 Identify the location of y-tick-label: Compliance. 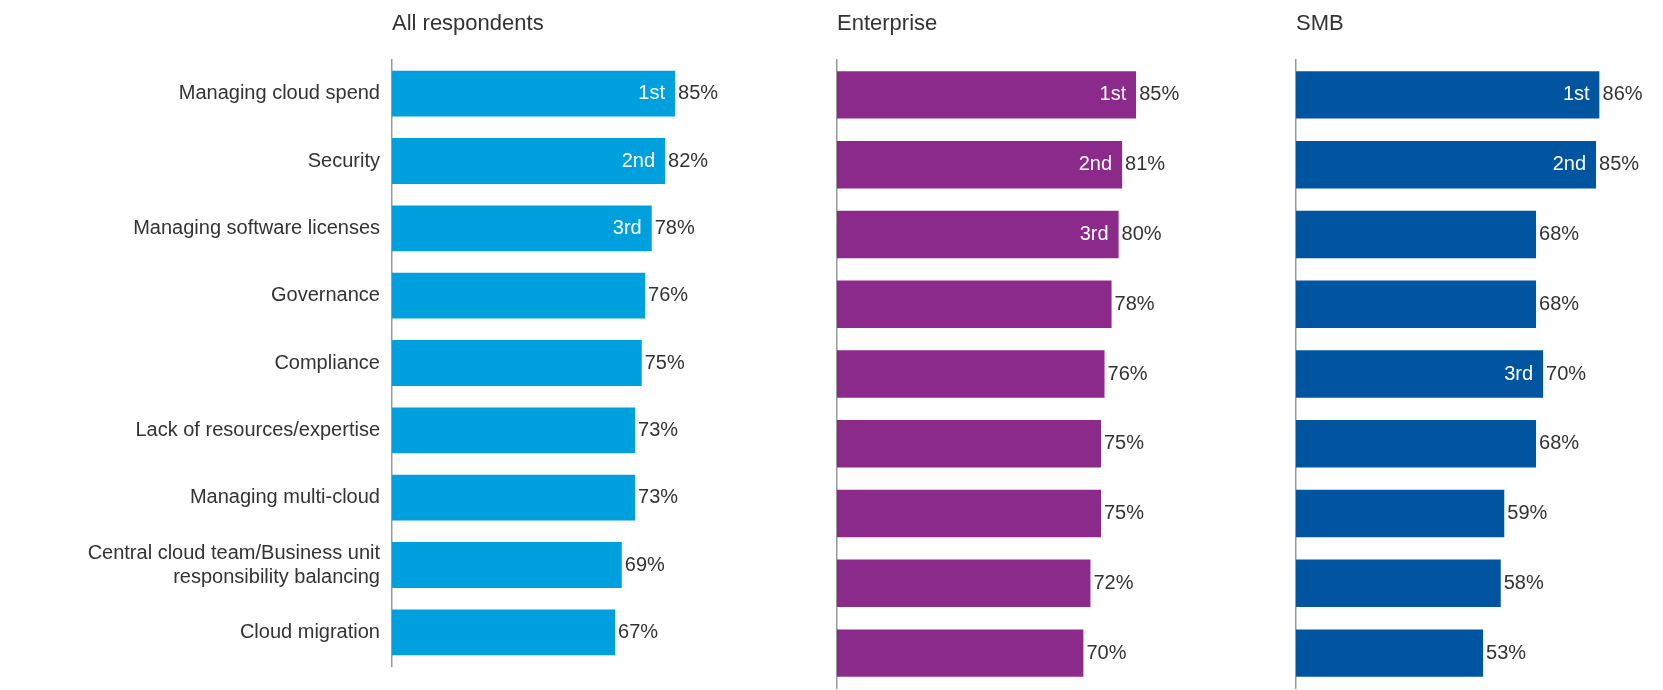
(327, 361).